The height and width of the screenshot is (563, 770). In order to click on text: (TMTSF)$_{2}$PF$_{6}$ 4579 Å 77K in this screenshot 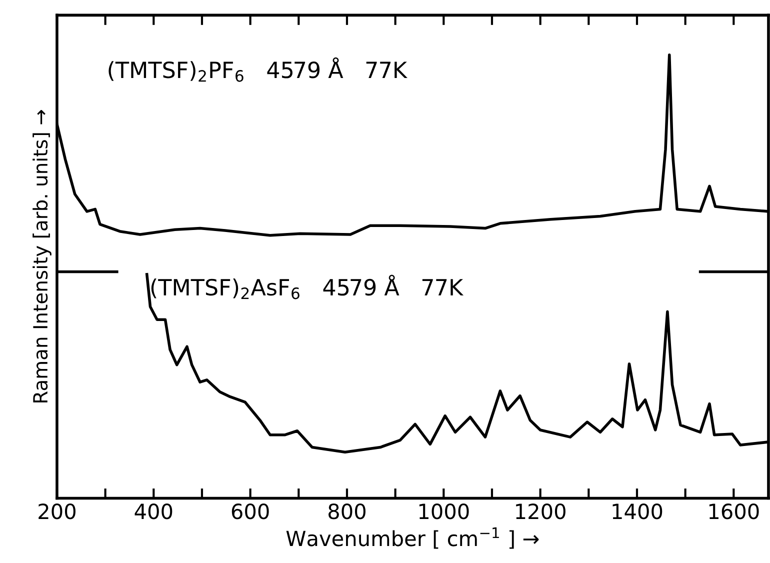, I will do `click(258, 69)`.